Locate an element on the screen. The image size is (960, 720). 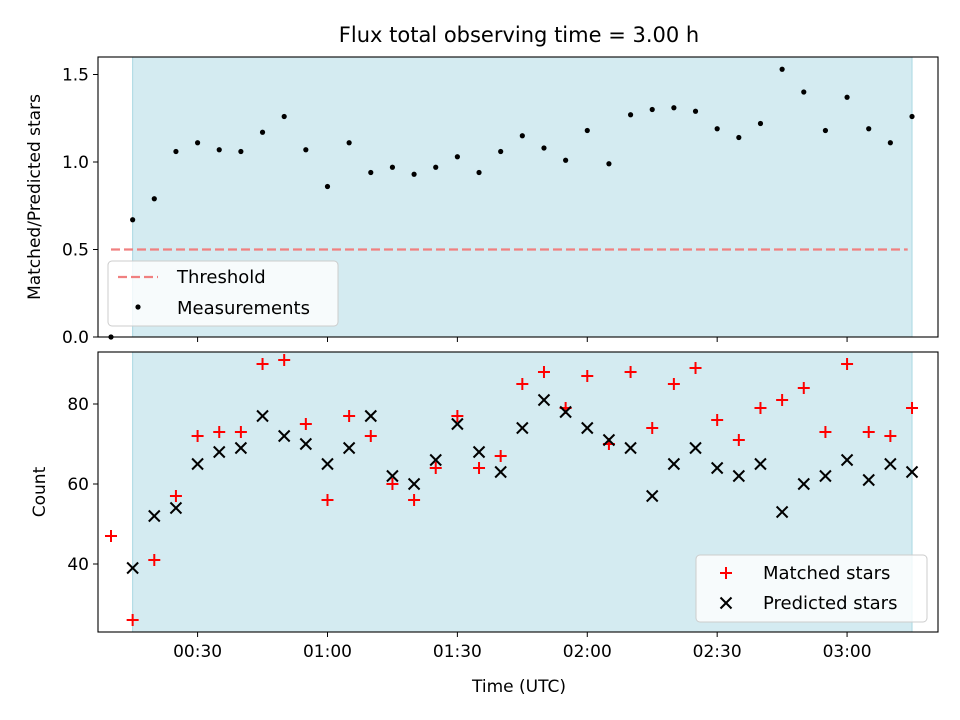
legend-predicted-label: Predicted stars is located at coordinates (830, 603).